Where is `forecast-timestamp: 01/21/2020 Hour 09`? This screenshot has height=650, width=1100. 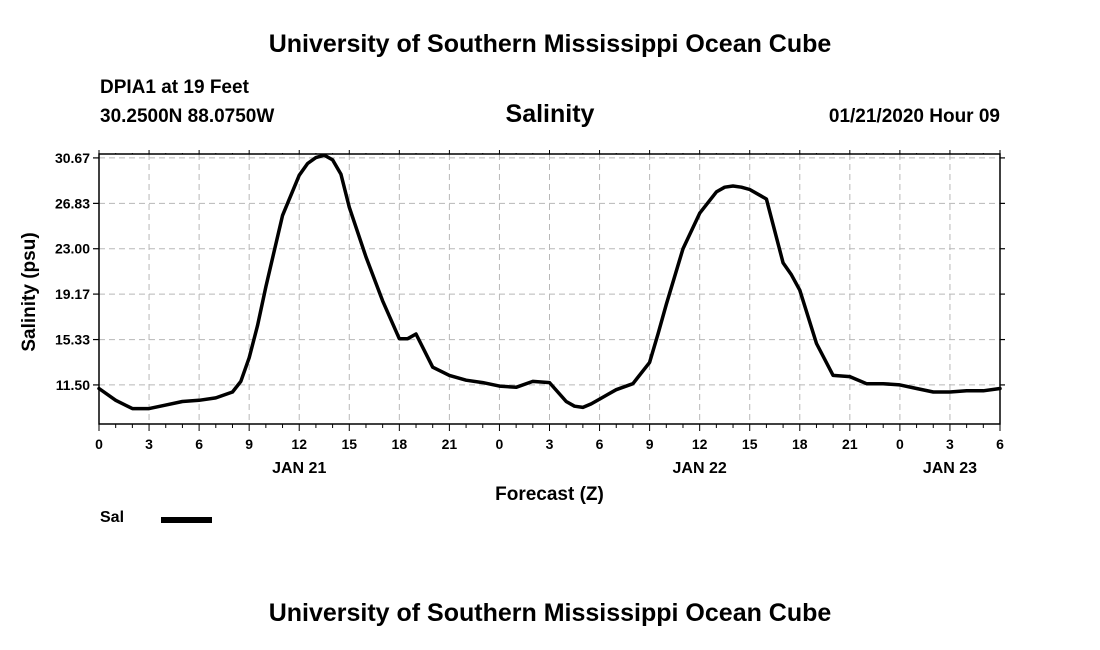 forecast-timestamp: 01/21/2020 Hour 09 is located at coordinates (914, 116).